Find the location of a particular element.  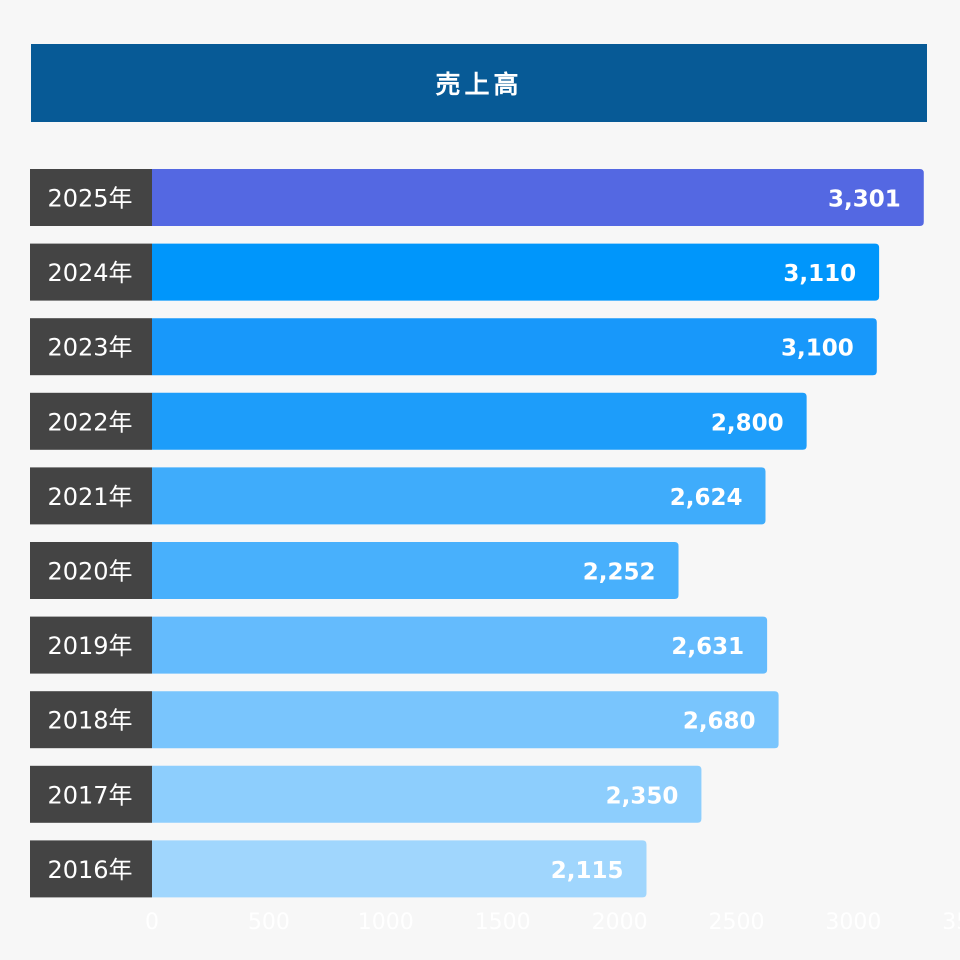

data-label: 3,100 is located at coordinates (817, 349).